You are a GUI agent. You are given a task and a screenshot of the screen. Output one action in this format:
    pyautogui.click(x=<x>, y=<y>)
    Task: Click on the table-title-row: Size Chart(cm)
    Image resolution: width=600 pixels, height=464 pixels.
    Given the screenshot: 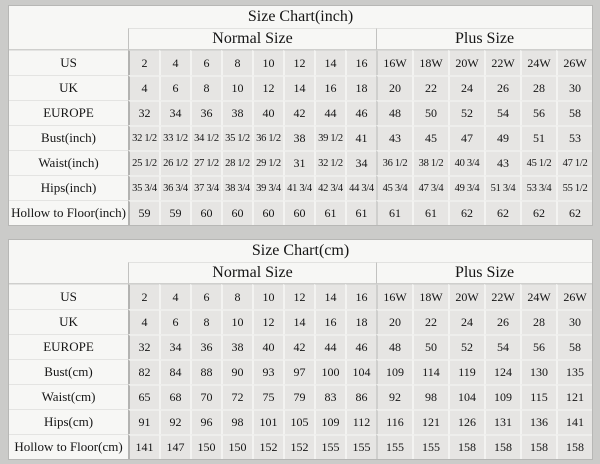 What is the action you would take?
    pyautogui.click(x=301, y=251)
    